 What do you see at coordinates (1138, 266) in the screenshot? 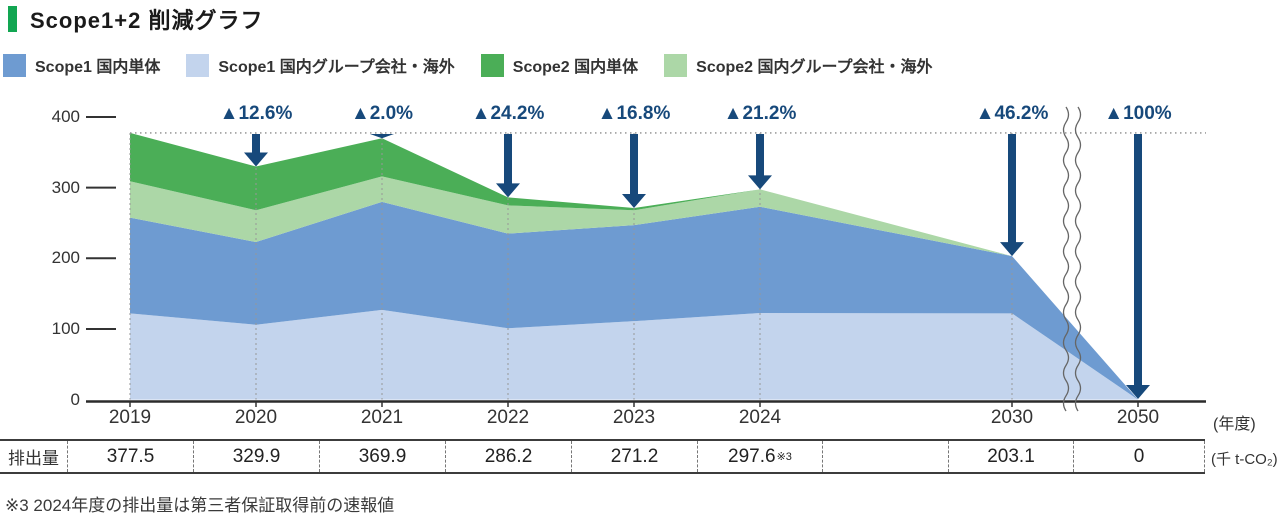
I see `reduction-arrow-2050` at bounding box center [1138, 266].